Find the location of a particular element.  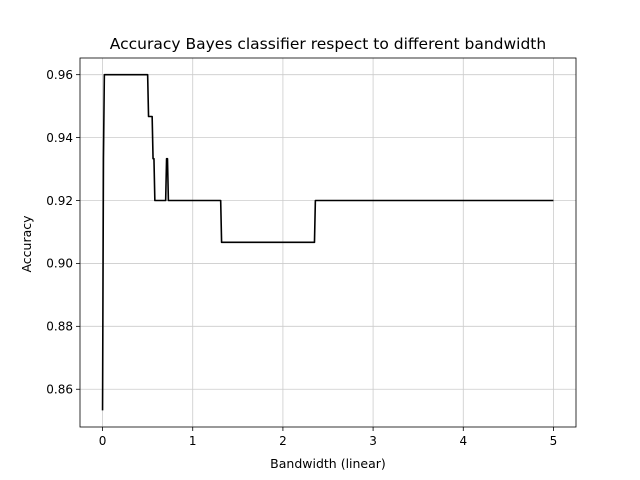

y-tick-label: 0.94 is located at coordinates (59, 138).